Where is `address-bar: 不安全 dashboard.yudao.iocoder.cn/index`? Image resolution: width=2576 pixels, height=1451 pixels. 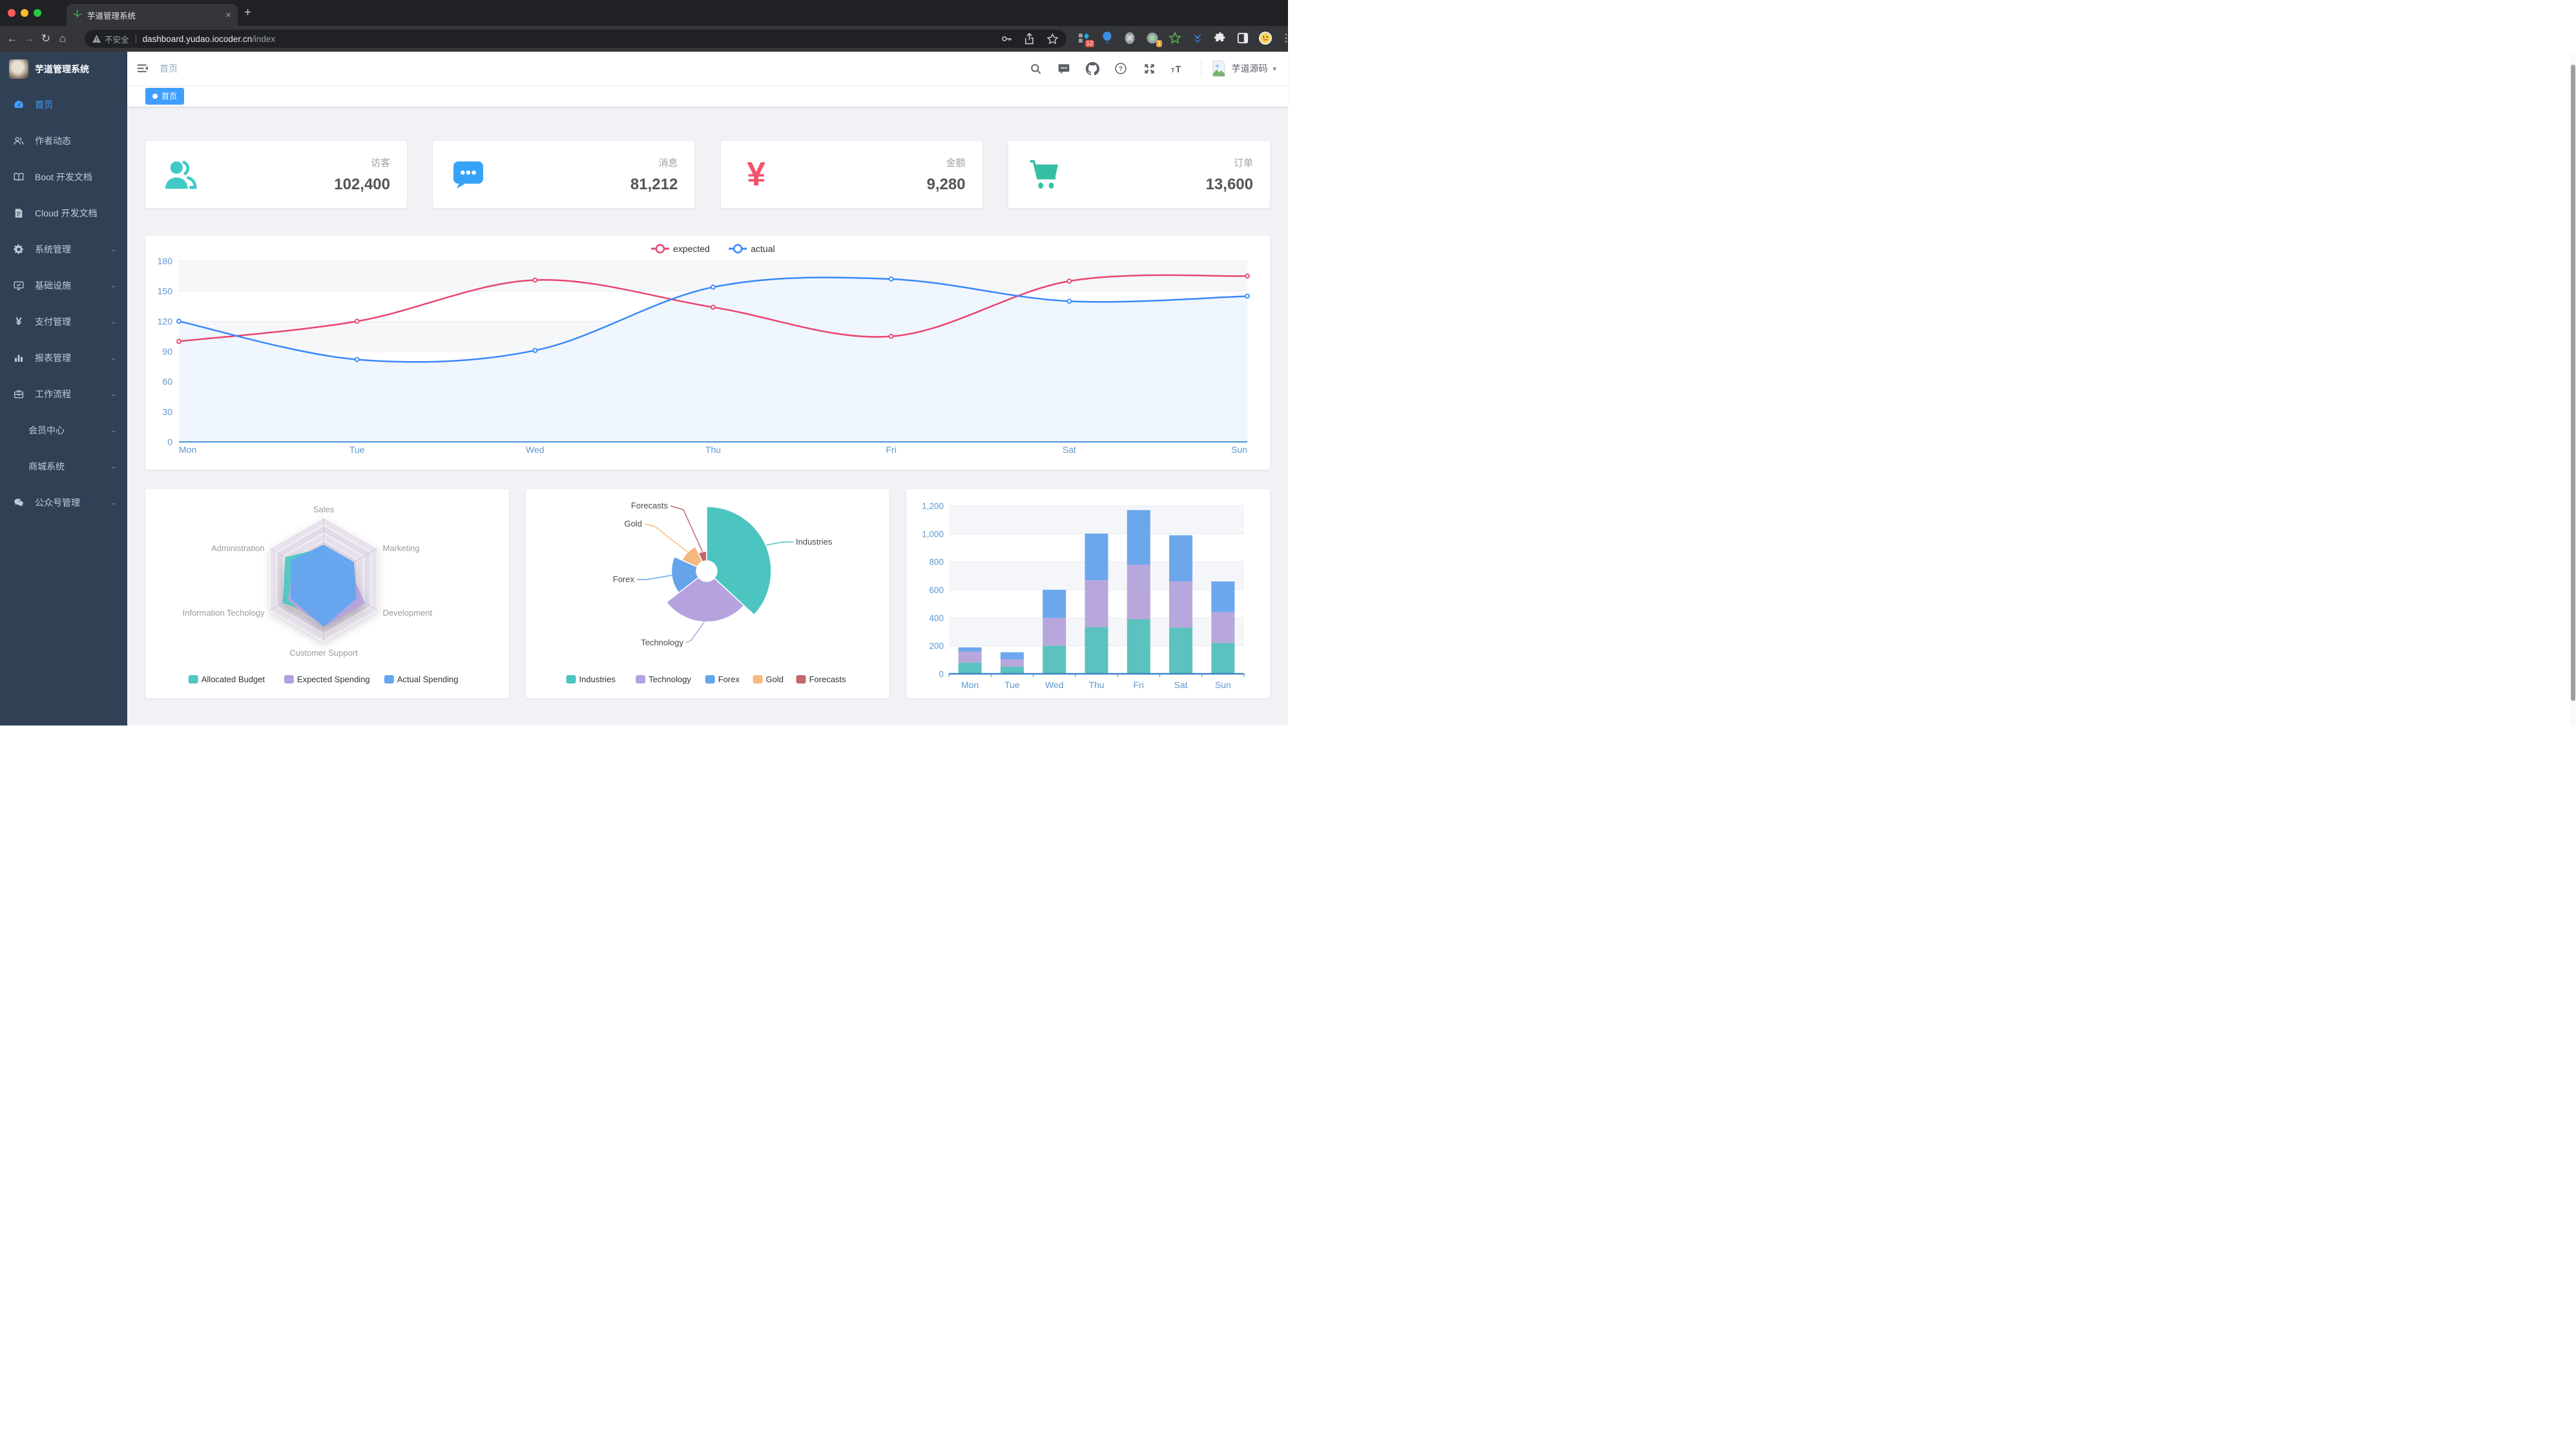
address-bar: 不安全 dashboard.yudao.iocoder.cn/index is located at coordinates (575, 39).